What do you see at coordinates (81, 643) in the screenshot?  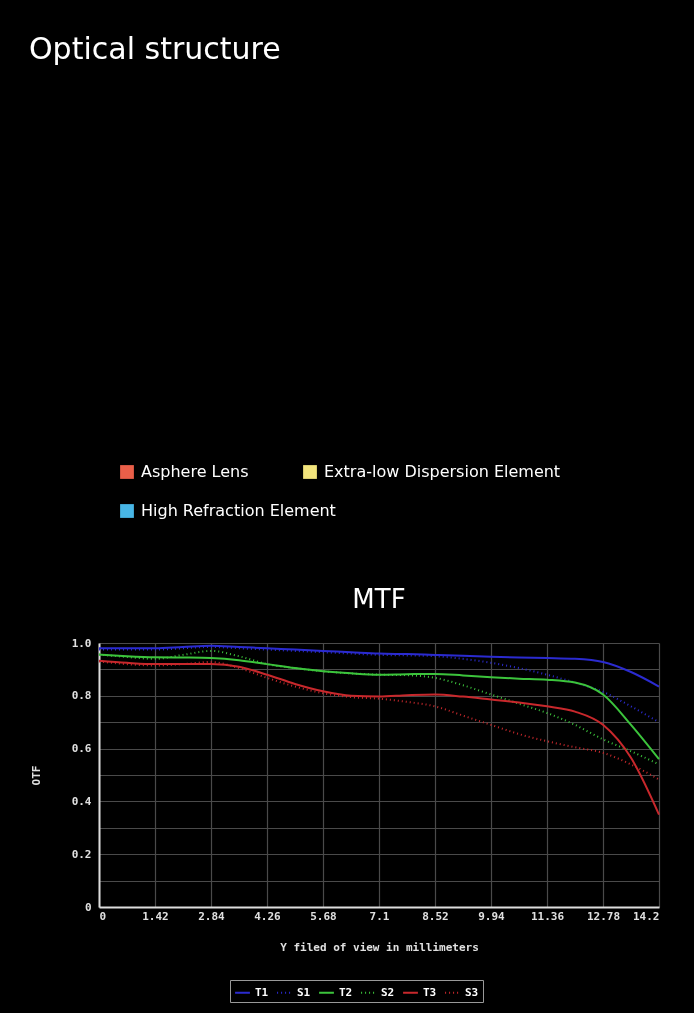 I see `y-tick-label: 1.0` at bounding box center [81, 643].